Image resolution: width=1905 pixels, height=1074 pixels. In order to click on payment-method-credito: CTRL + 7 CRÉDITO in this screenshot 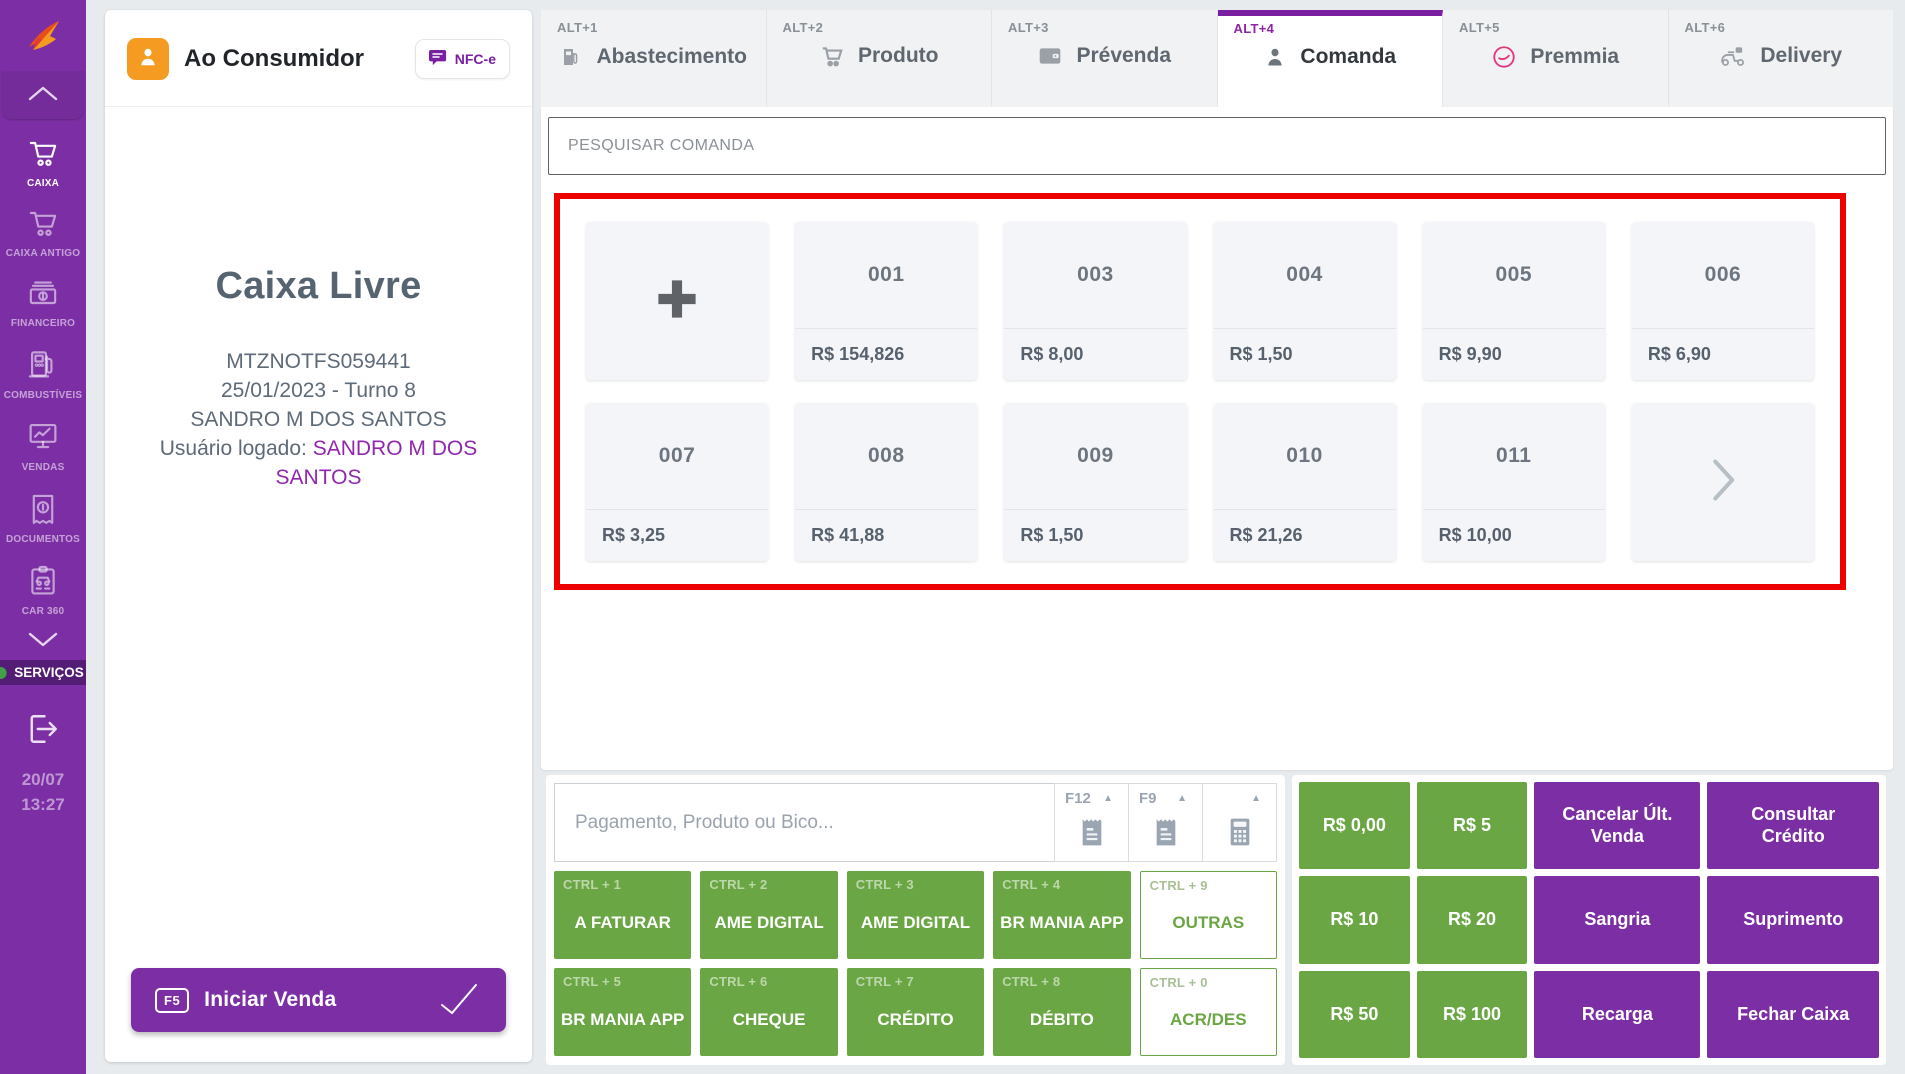, I will do `click(915, 1012)`.